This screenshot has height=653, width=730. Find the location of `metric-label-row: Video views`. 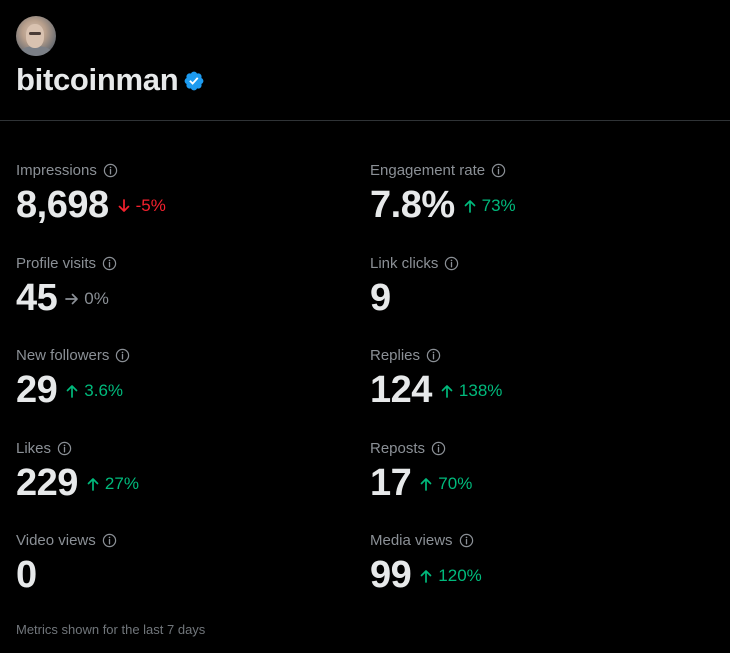

metric-label-row: Video views is located at coordinates (66, 540).